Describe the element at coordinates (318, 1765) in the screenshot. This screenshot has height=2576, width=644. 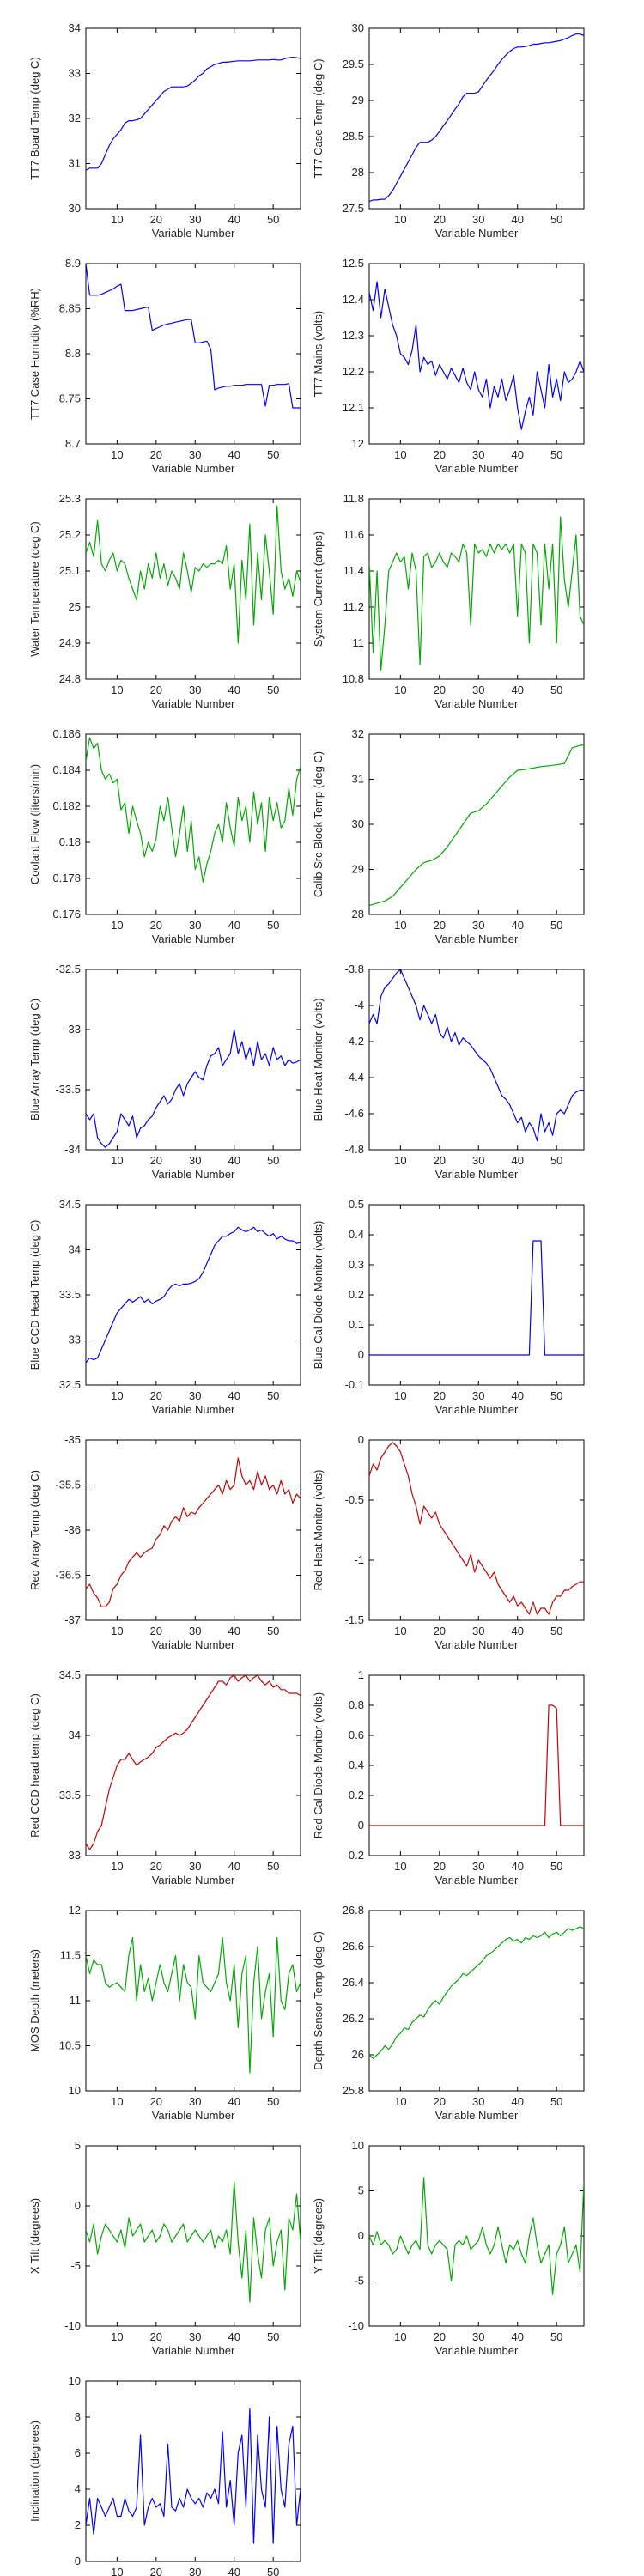
I see `y-axis-label: Red Cal Diode Monitor (volts)` at that location.